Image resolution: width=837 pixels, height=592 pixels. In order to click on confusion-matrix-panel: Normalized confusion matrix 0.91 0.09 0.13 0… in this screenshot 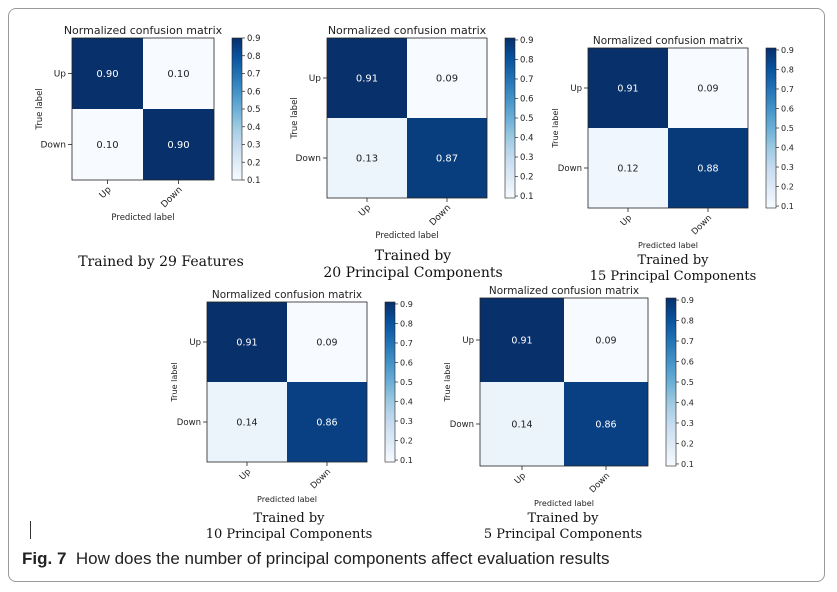, I will do `click(414, 133)`.